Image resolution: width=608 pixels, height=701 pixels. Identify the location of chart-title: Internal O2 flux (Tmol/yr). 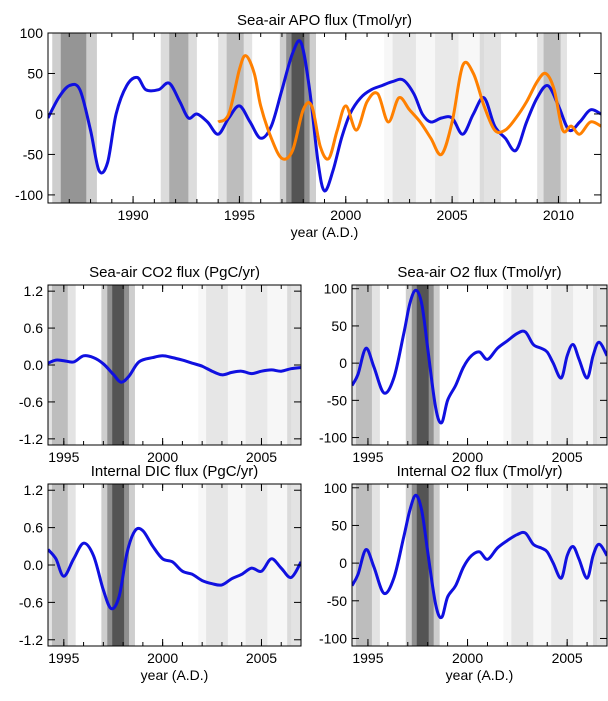
(480, 471).